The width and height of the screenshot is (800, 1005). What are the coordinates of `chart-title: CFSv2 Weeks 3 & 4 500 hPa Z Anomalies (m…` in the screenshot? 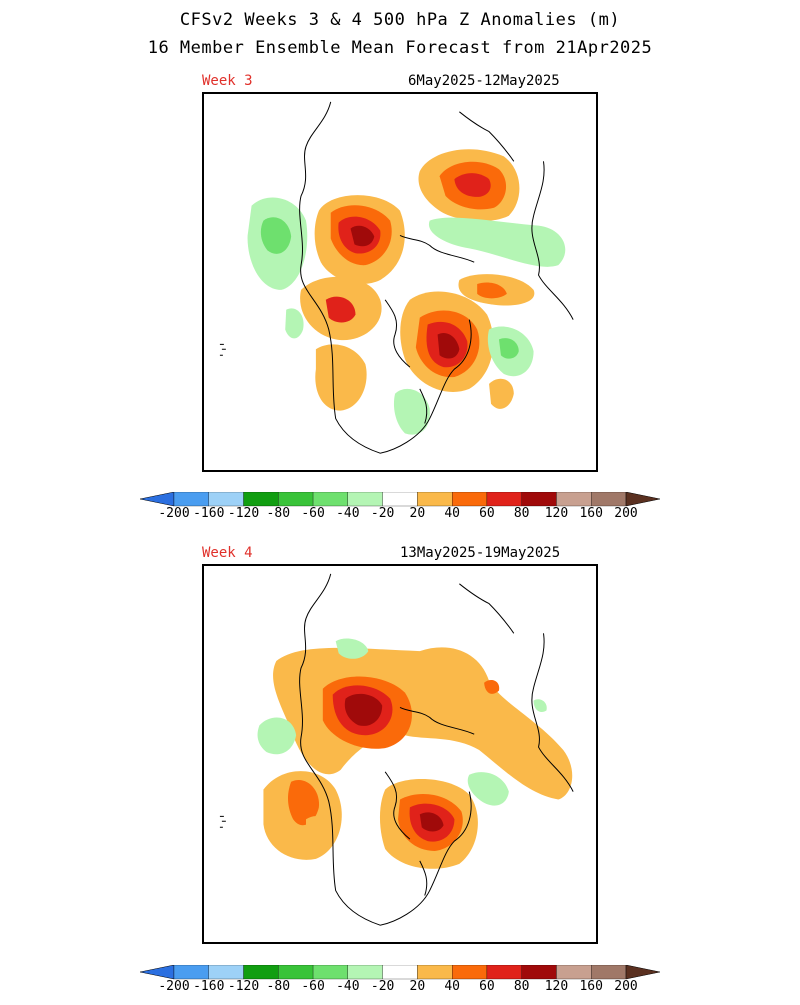 It's located at (400, 20).